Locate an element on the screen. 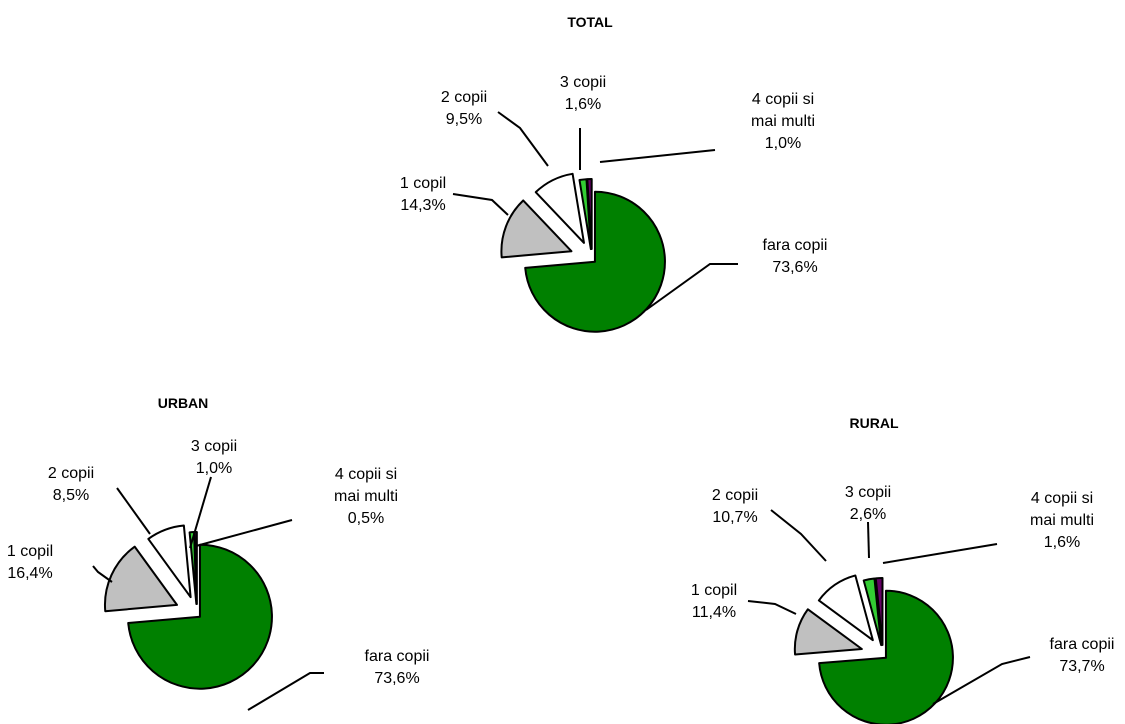 Image resolution: width=1125 pixels, height=724 pixels. chart-title-total: TOTAL is located at coordinates (590, 22).